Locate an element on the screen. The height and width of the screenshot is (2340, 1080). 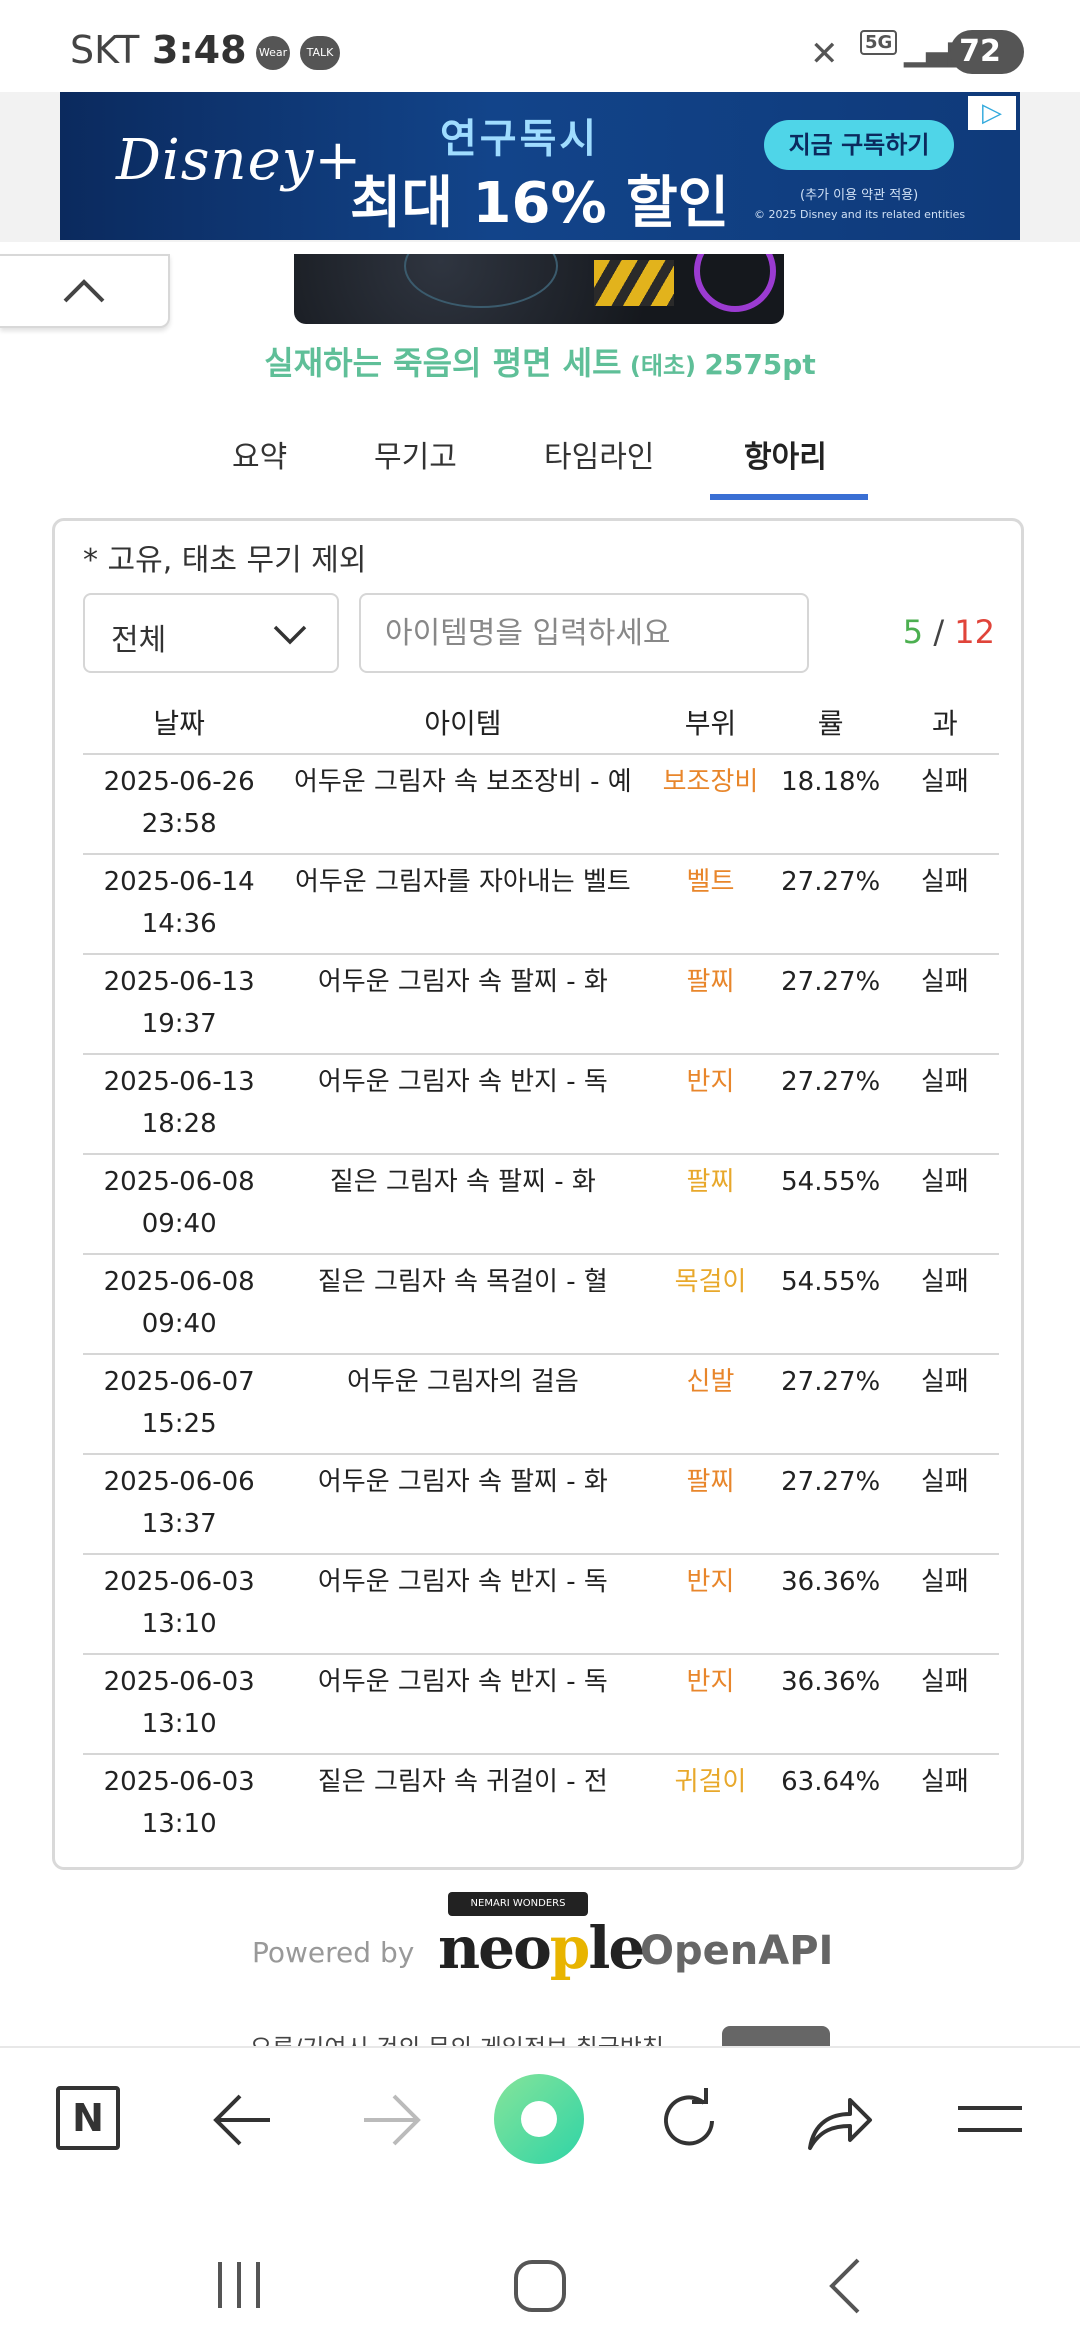
row-item-name: 어두운 그림자의 걸음 is located at coordinates (463, 1404).